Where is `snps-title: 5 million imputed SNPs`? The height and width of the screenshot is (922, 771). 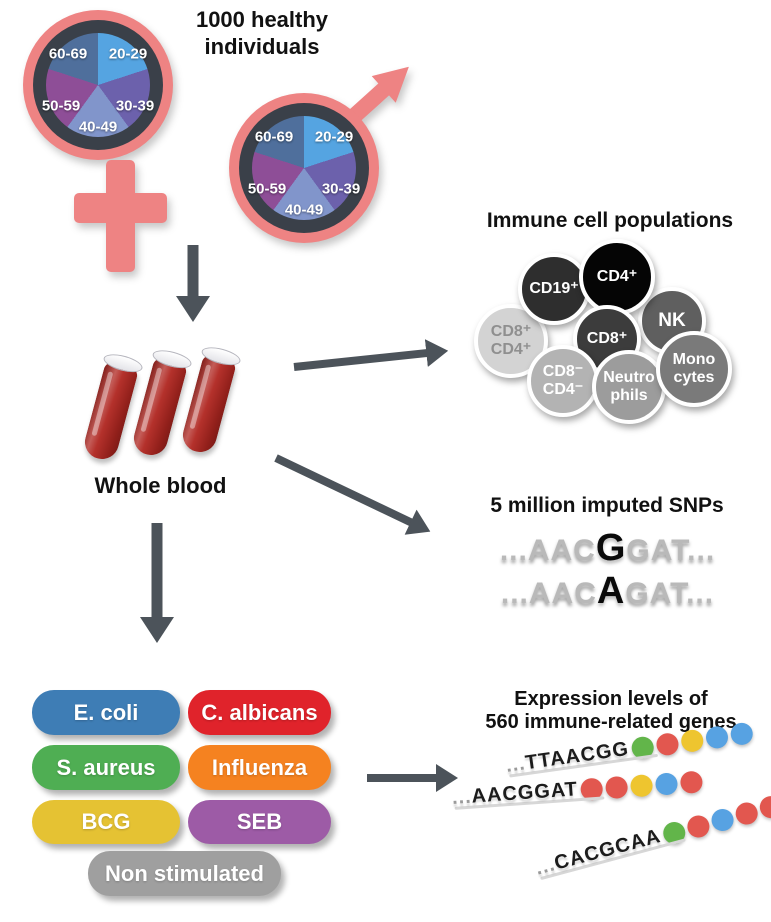 snps-title: 5 million imputed SNPs is located at coordinates (607, 505).